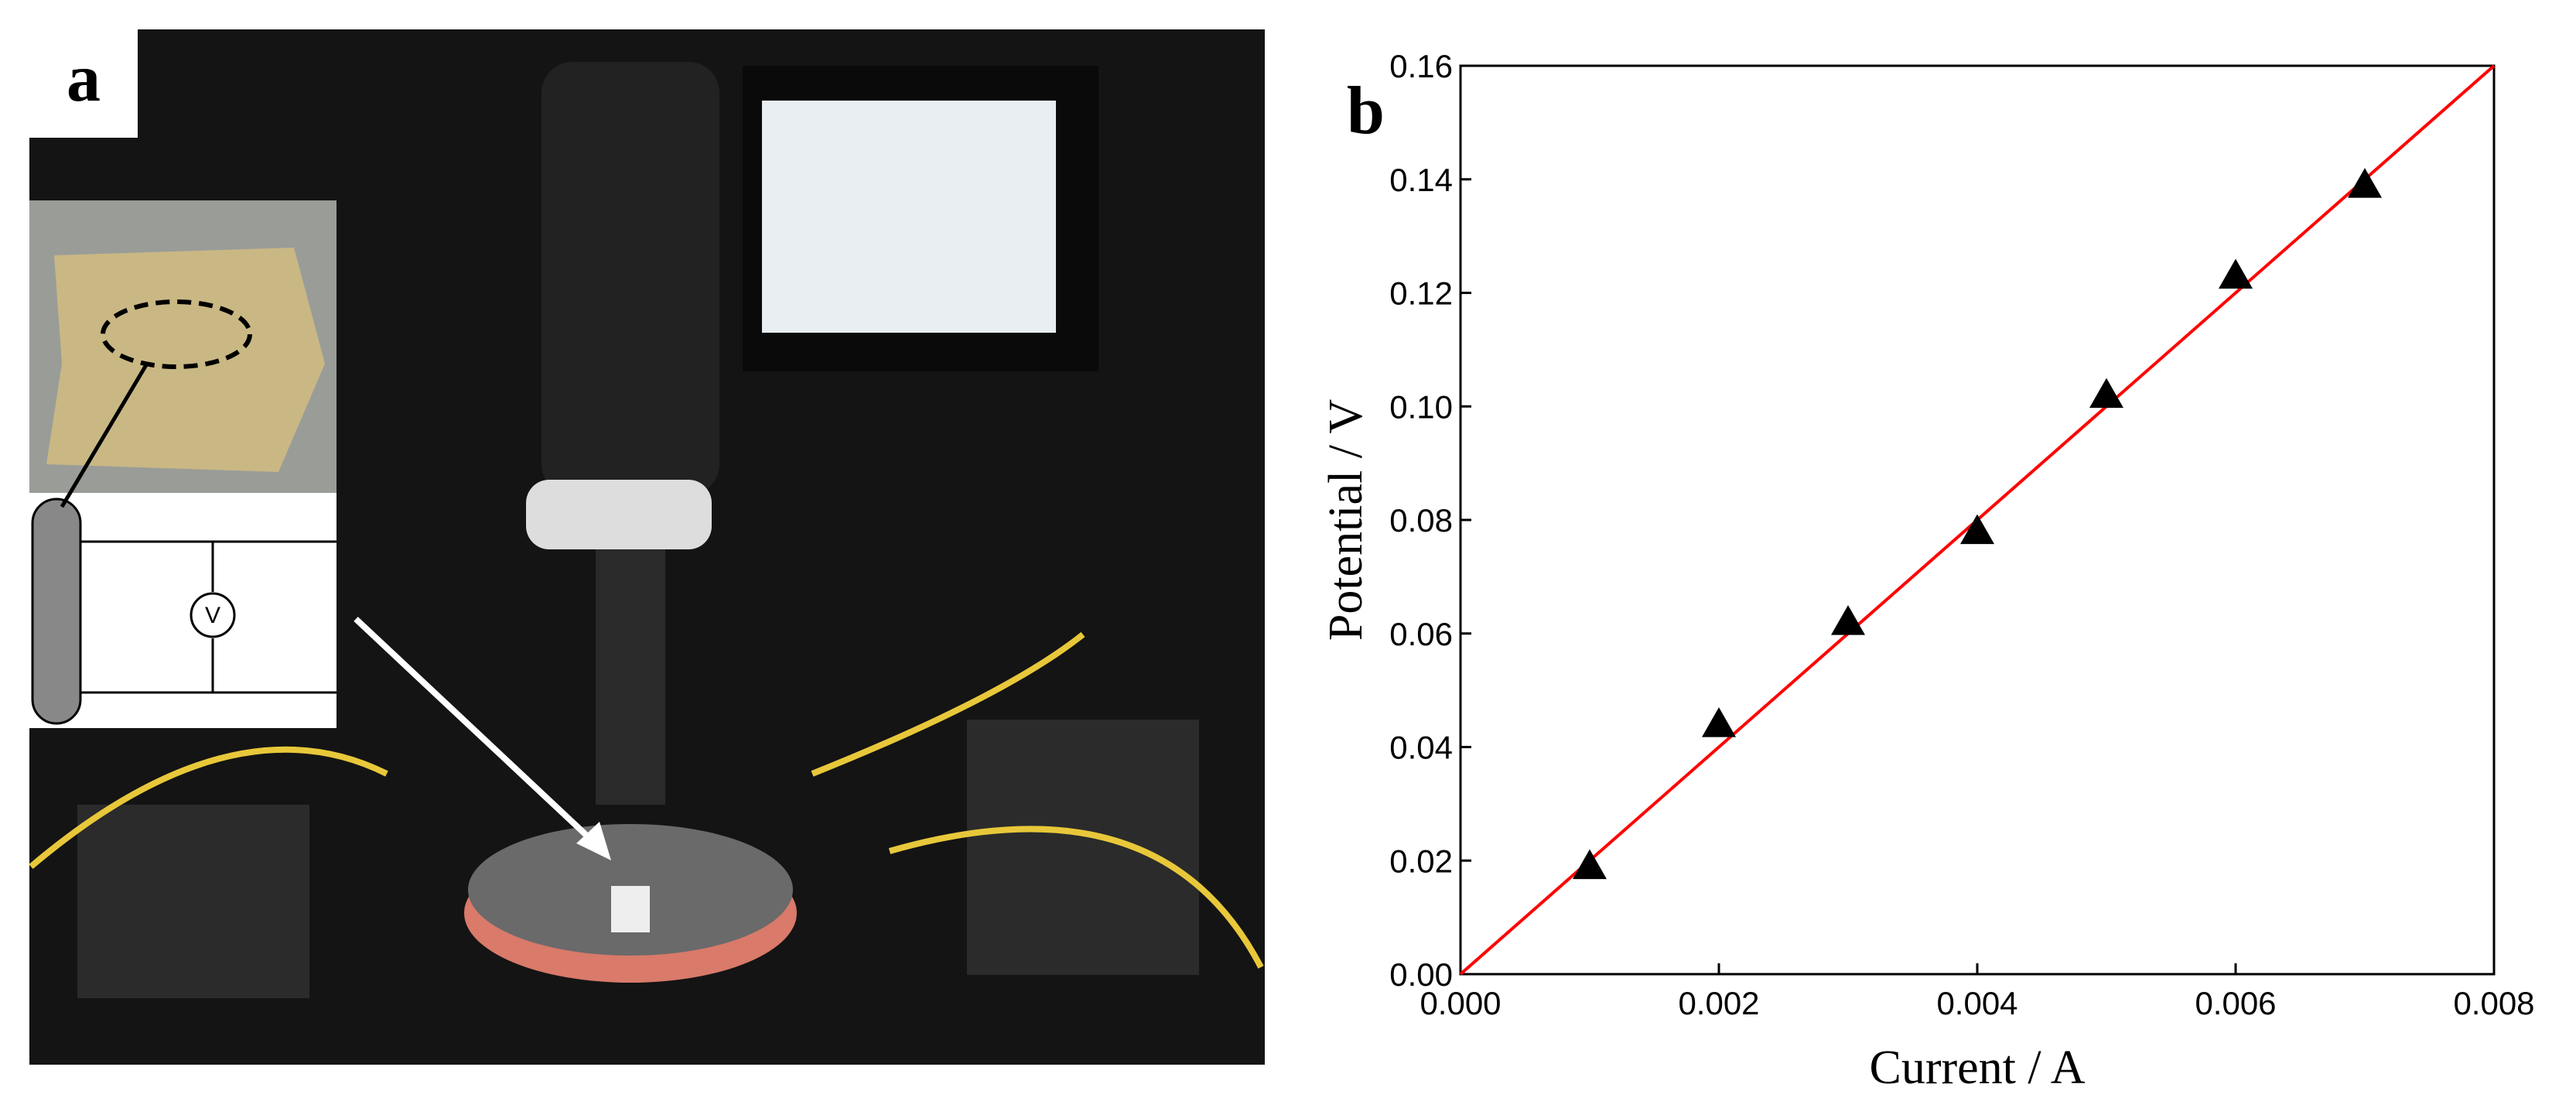 This screenshot has width=2576, height=1108. I want to click on x-tick-label: 0.000, so click(1460, 1003).